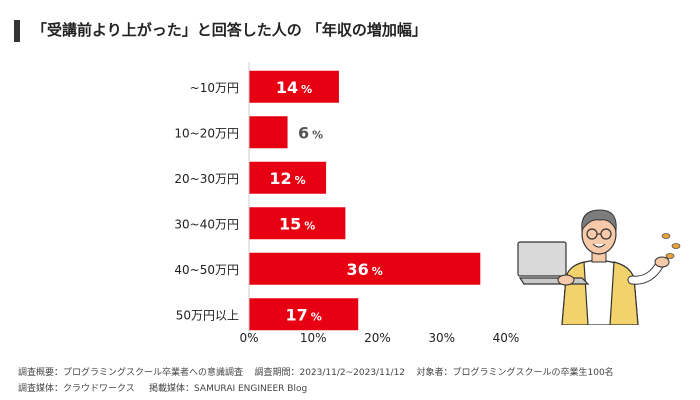 This screenshot has height=400, width=700. What do you see at coordinates (671, 246) in the screenshot?
I see `coins-icon` at bounding box center [671, 246].